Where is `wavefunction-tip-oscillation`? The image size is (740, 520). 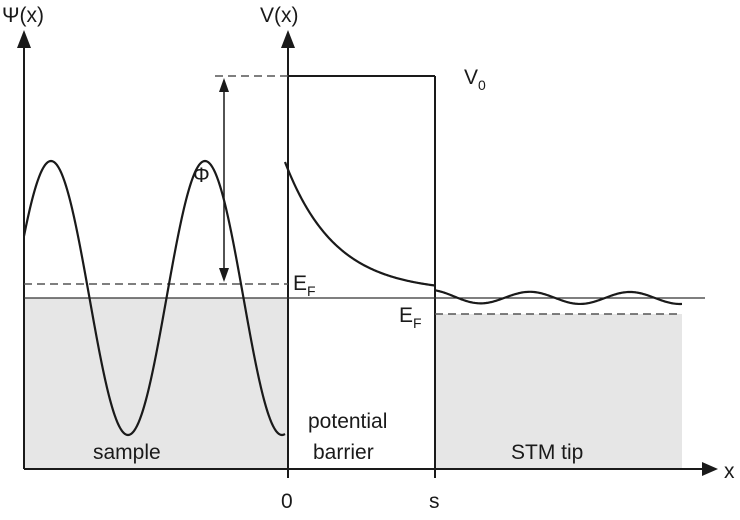
wavefunction-tip-oscillation is located at coordinates (558, 297).